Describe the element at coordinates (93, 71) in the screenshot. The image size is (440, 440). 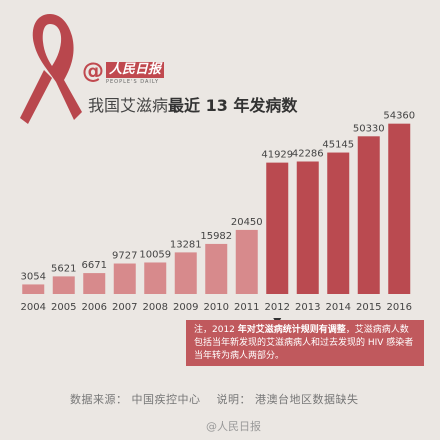
I see `at-symbol: @` at that location.